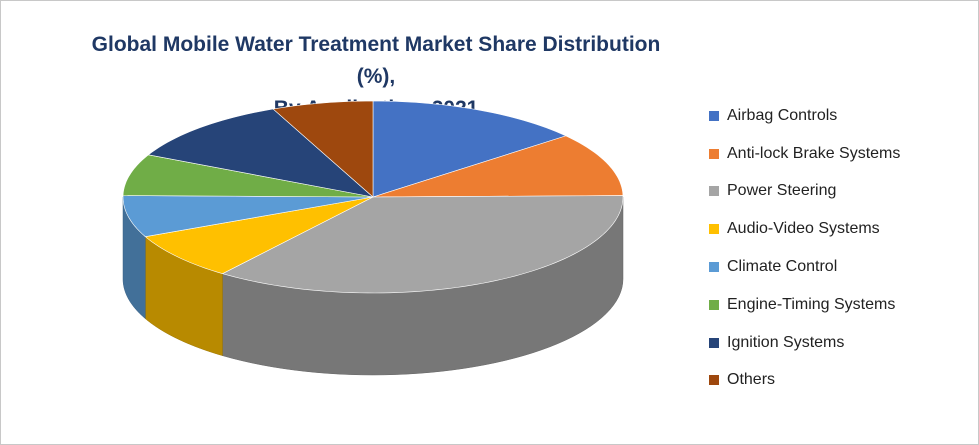 Image resolution: width=979 pixels, height=445 pixels. What do you see at coordinates (714, 229) in the screenshot?
I see `legend-swatch-audio-video-systems` at bounding box center [714, 229].